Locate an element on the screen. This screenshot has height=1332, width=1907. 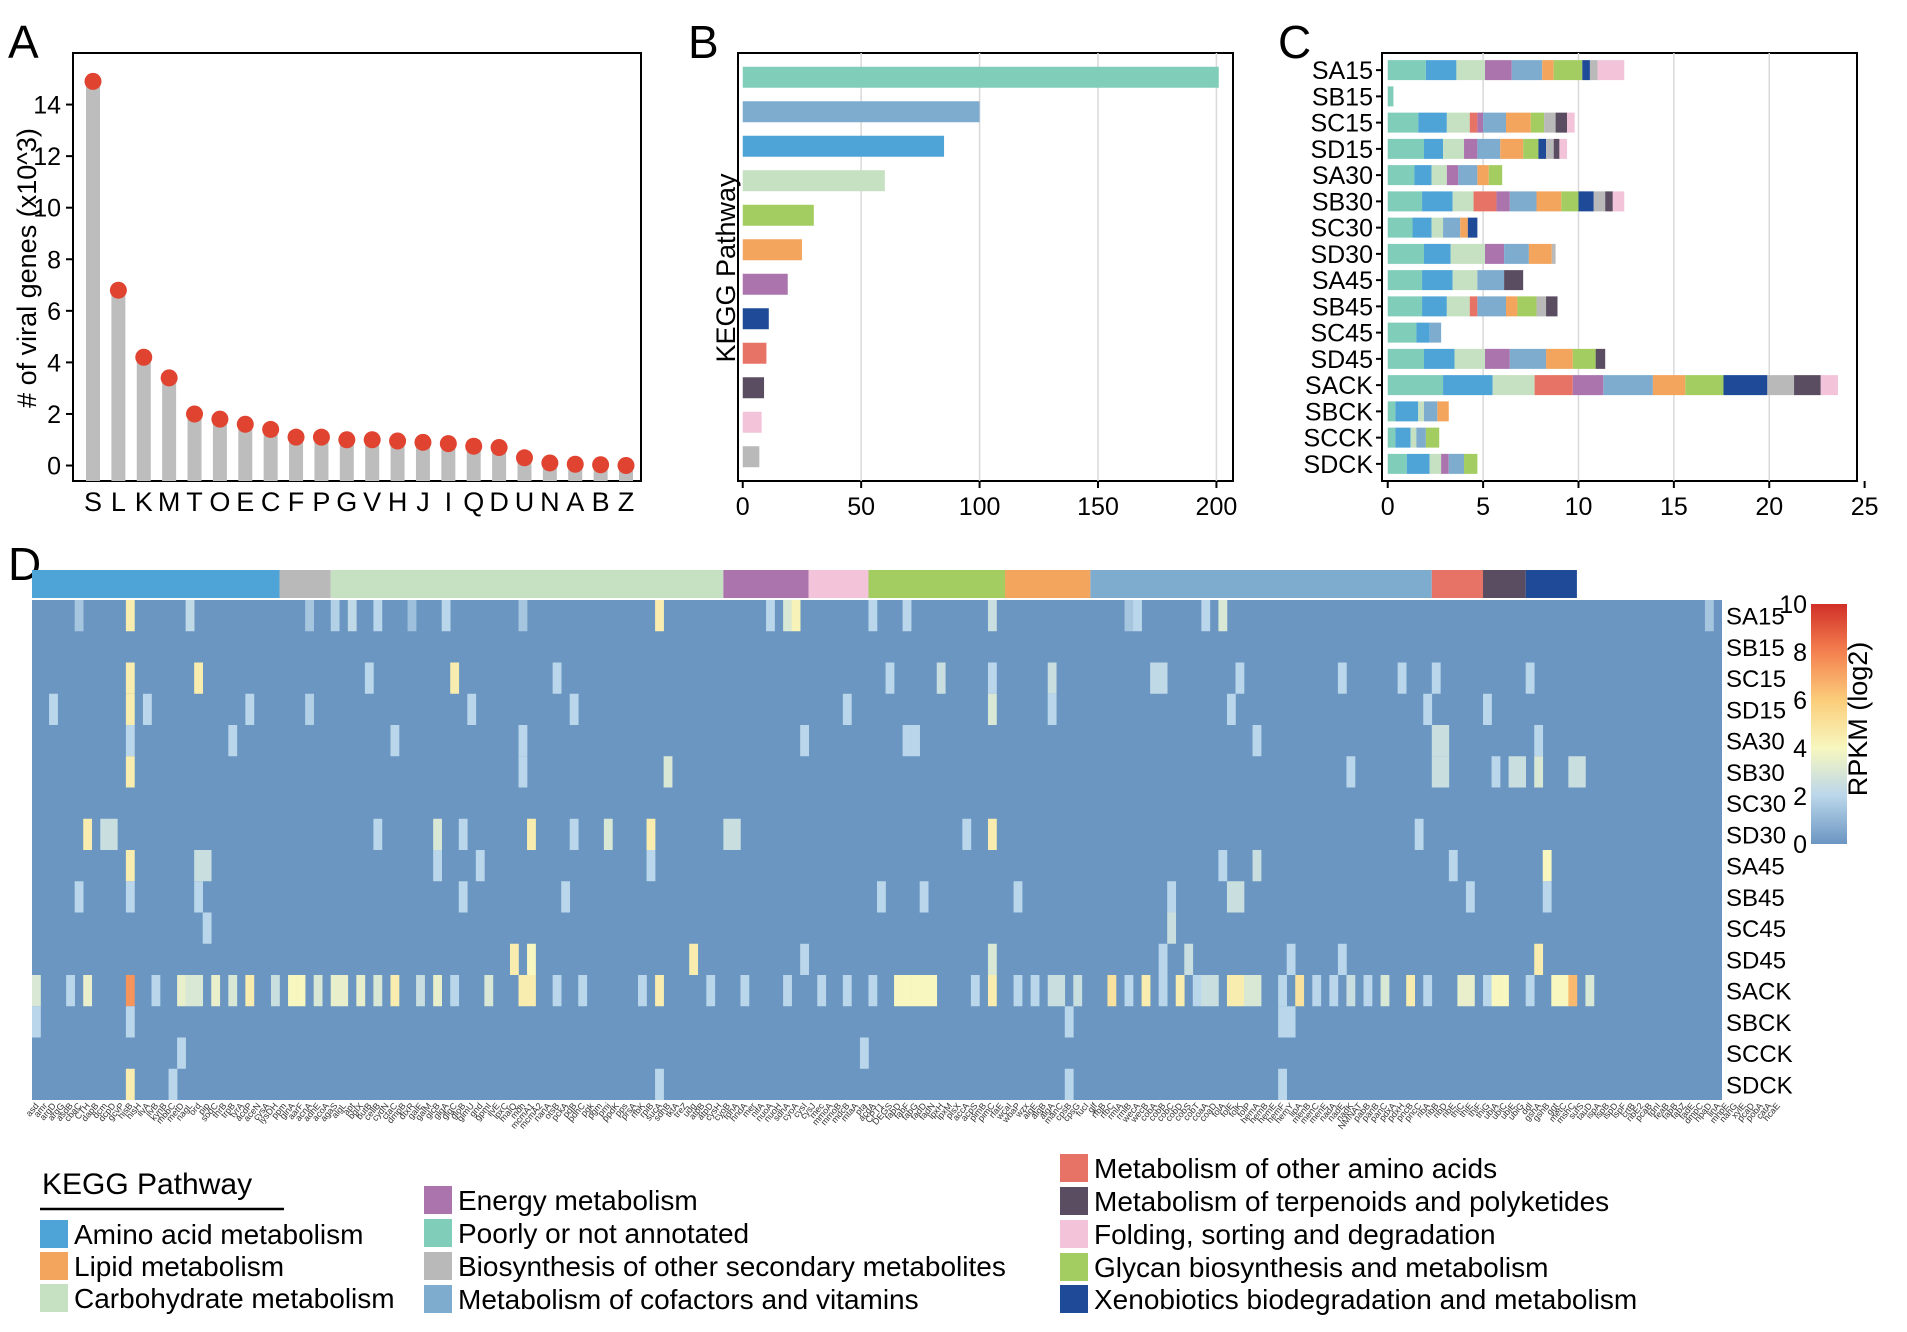
panel-c-ytick-label: SB30 is located at coordinates (1342, 202).